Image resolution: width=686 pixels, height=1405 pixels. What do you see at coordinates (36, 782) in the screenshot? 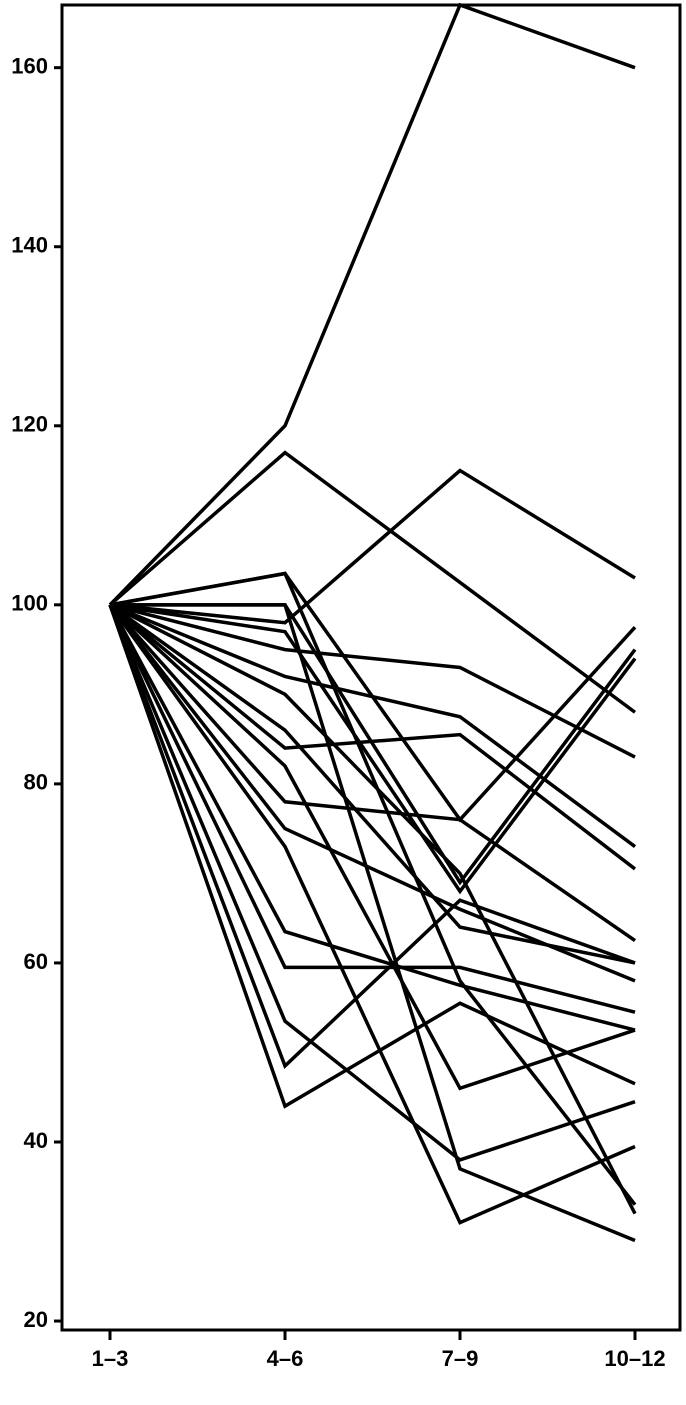
I see `y-tick-label: 80` at bounding box center [36, 782].